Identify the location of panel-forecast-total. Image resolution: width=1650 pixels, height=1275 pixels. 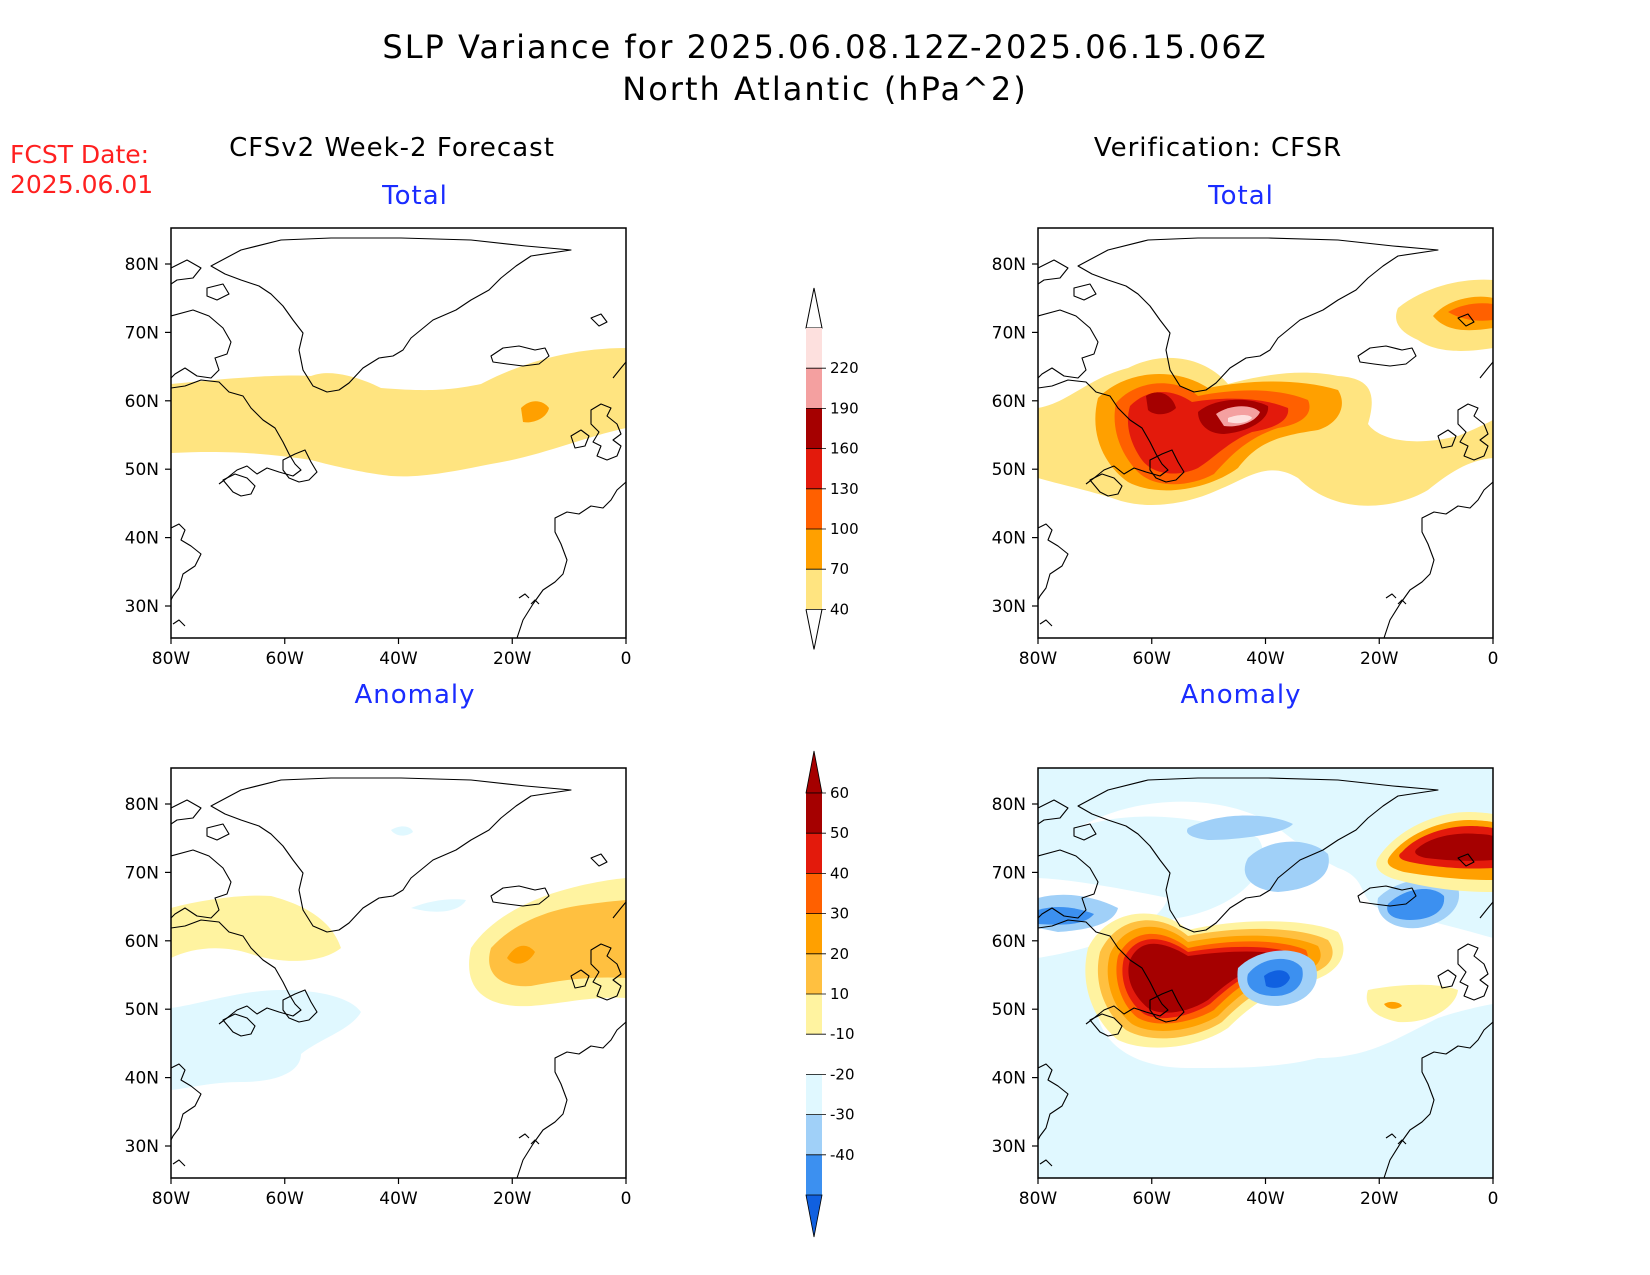
(398, 433).